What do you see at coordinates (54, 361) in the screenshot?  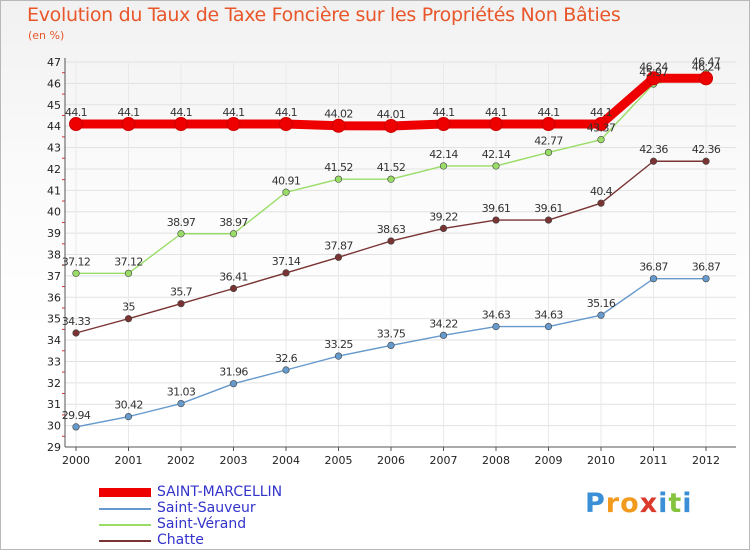 I see `y-tick-label: 33` at bounding box center [54, 361].